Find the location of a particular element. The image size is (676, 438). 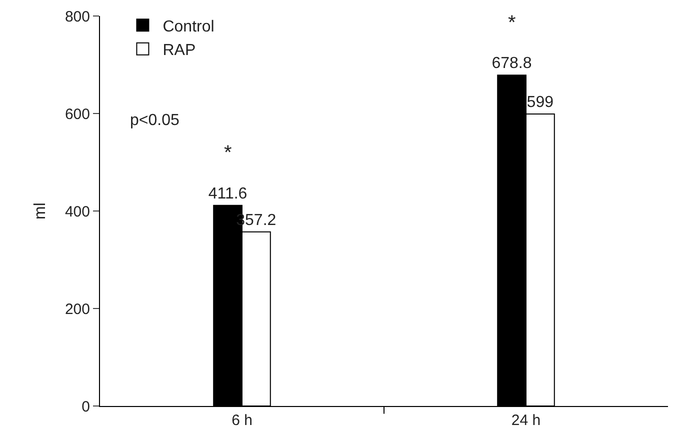

x-tick-label: 6 h is located at coordinates (242, 420).